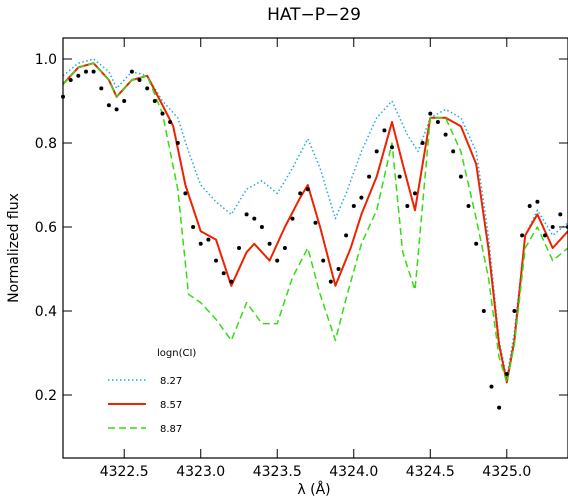  I want to click on y-tick-label: 1.0, so click(46, 60).